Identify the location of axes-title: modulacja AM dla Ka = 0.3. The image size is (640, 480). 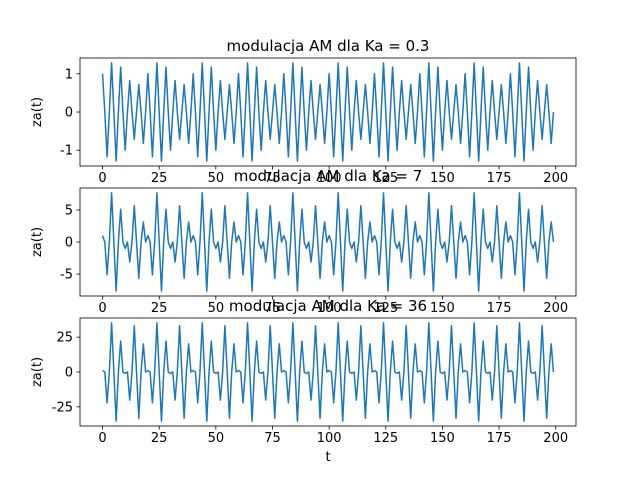
(328, 46).